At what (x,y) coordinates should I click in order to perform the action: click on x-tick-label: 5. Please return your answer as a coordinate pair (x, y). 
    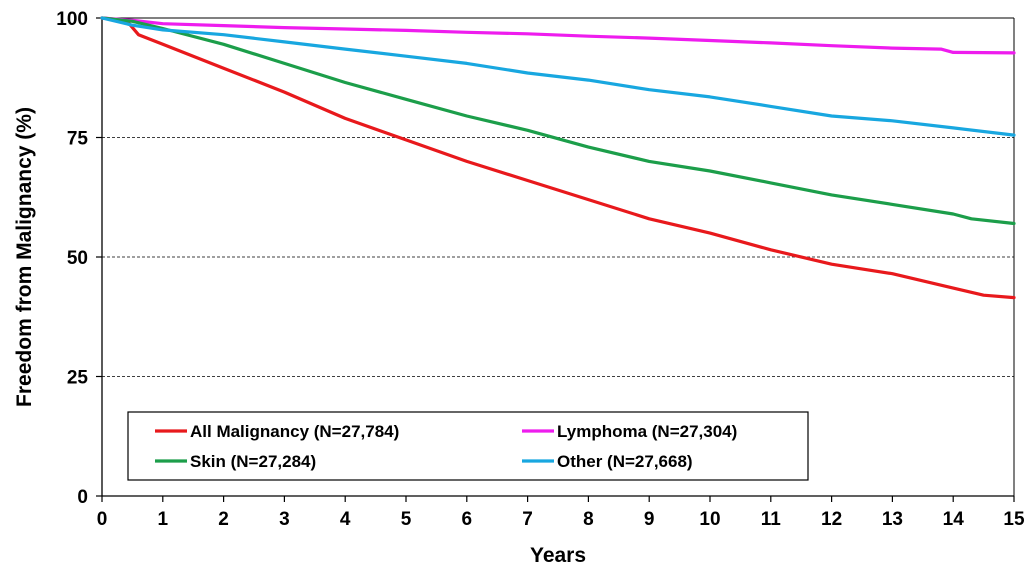
    Looking at the image, I should click on (406, 519).